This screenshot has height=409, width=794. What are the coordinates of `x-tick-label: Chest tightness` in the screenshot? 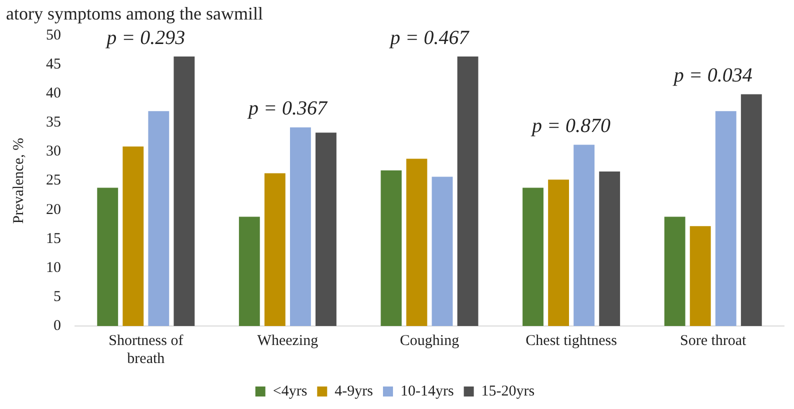 It's located at (572, 340).